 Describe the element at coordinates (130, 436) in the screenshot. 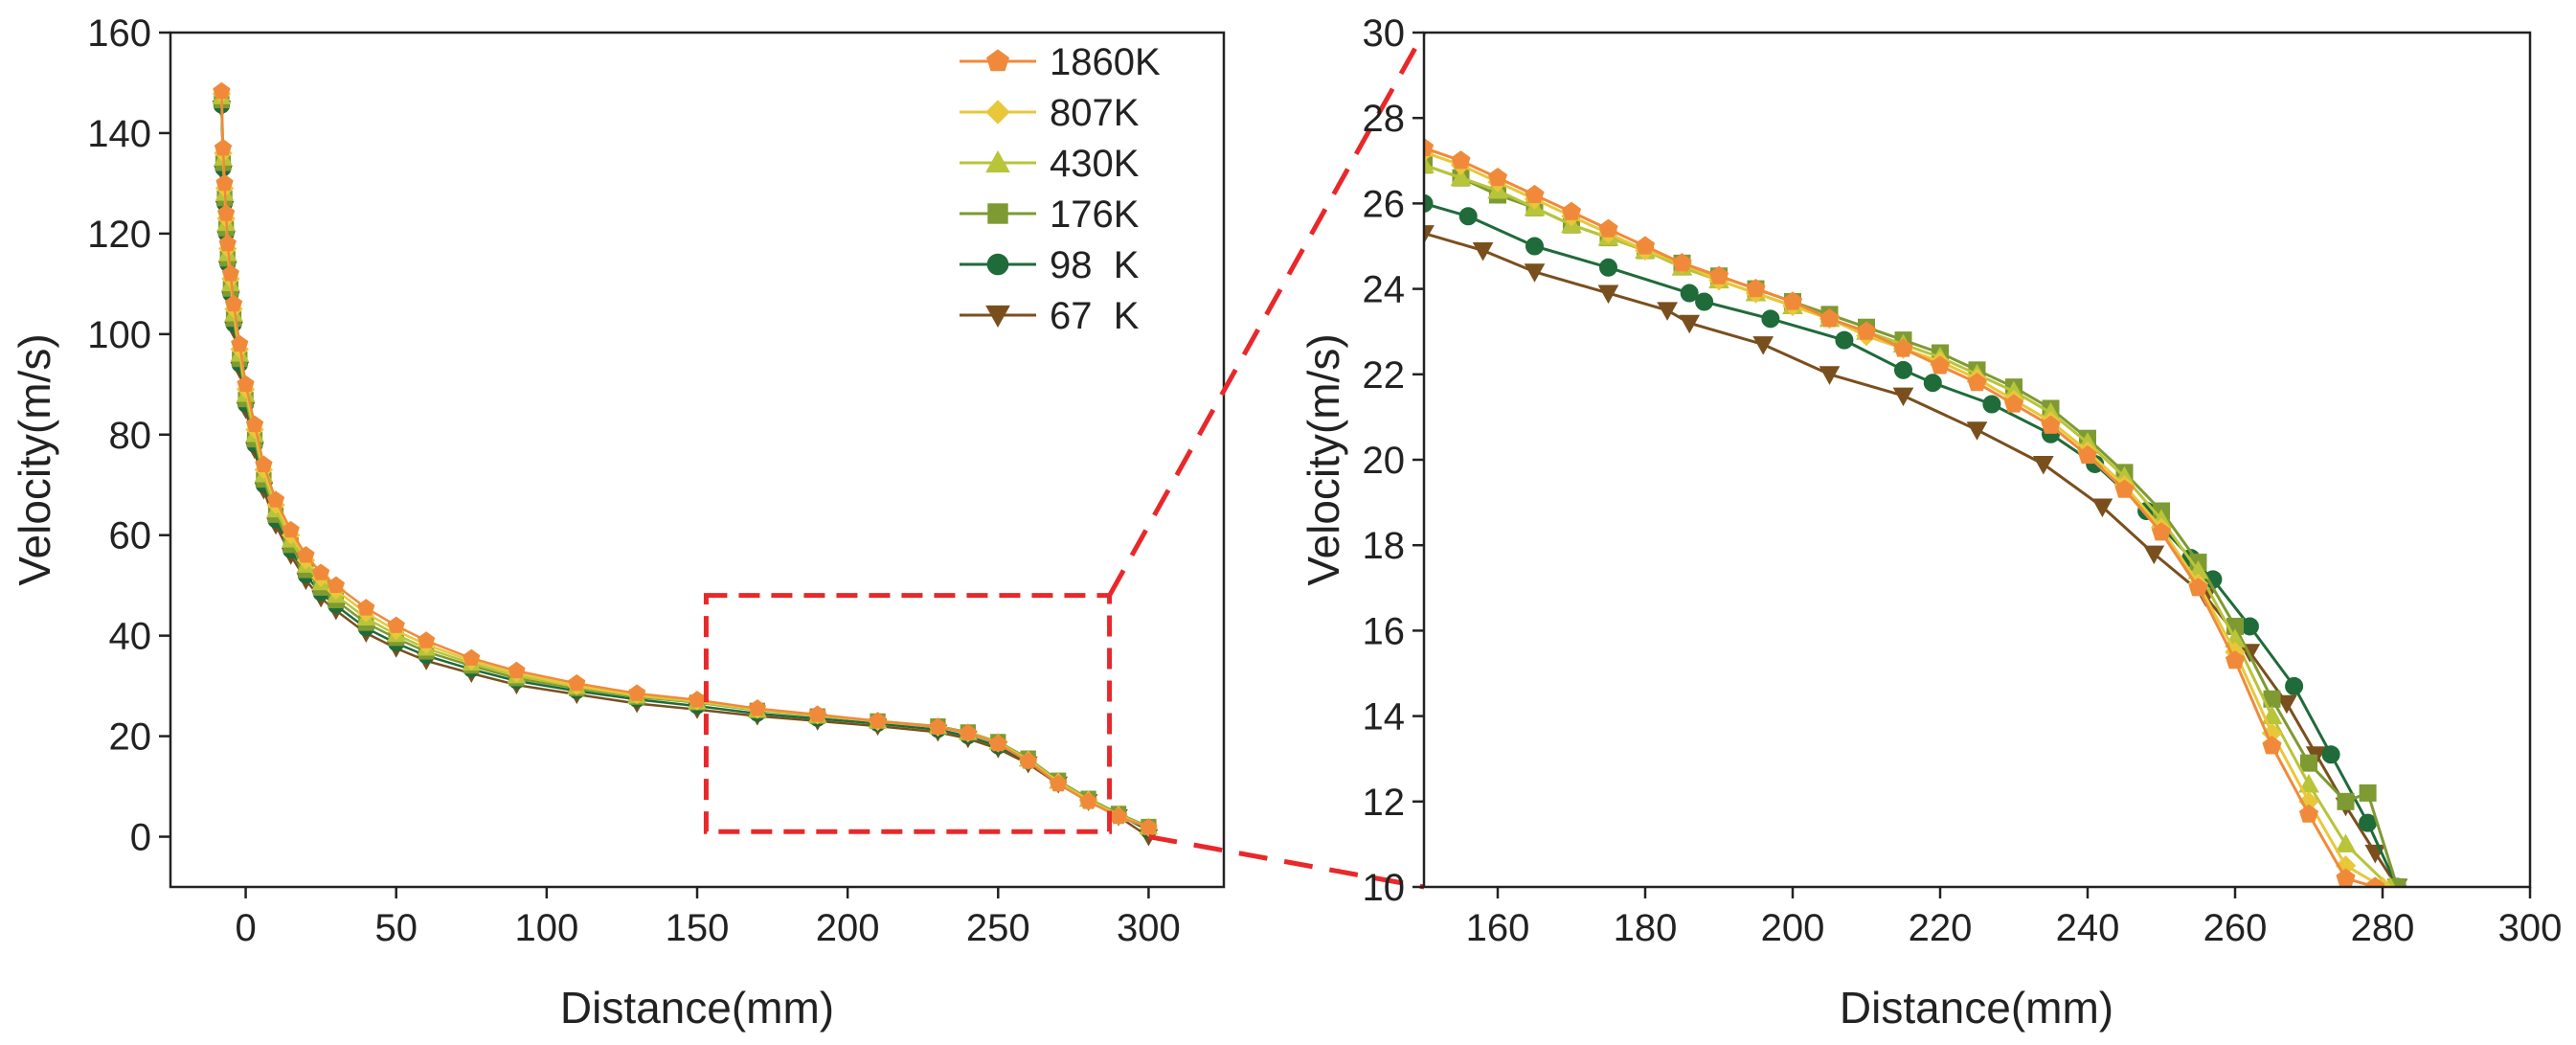

I see `full-range-y-tick-label: 80` at that location.